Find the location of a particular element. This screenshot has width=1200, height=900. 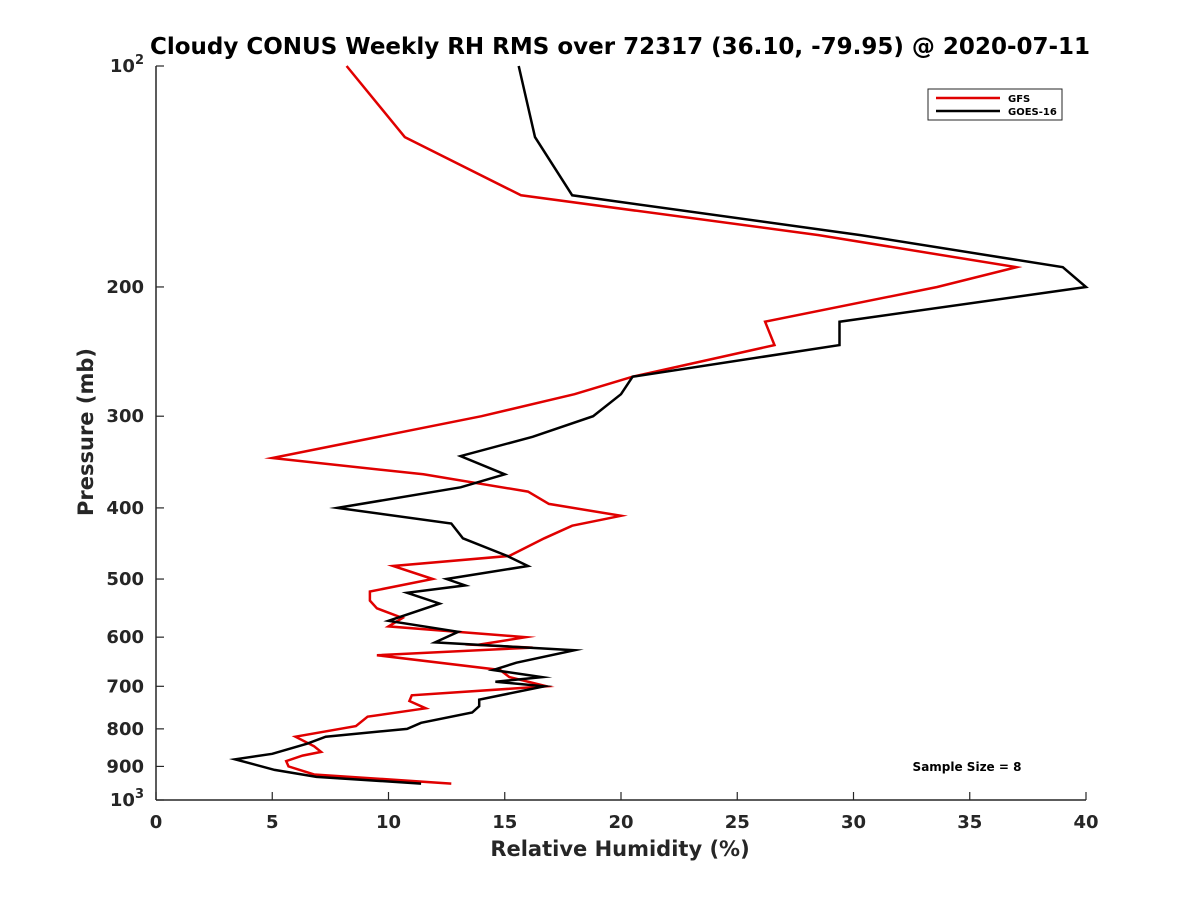

x-tick-label: 30 is located at coordinates (853, 822).